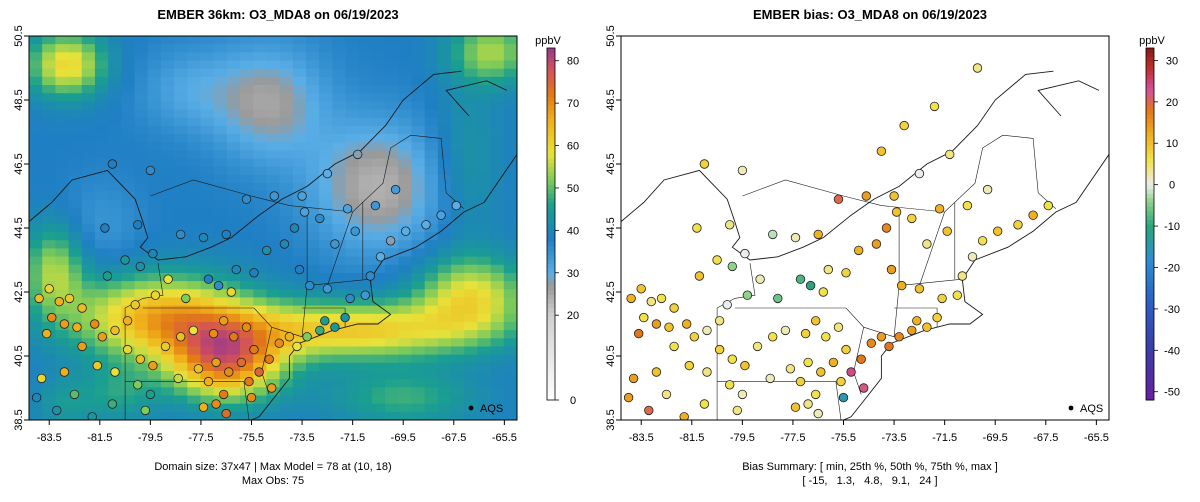  I want to click on bias-caption-line-2: [ -15, 1.3, 4.8, 9.1, 24 ], so click(869, 481).